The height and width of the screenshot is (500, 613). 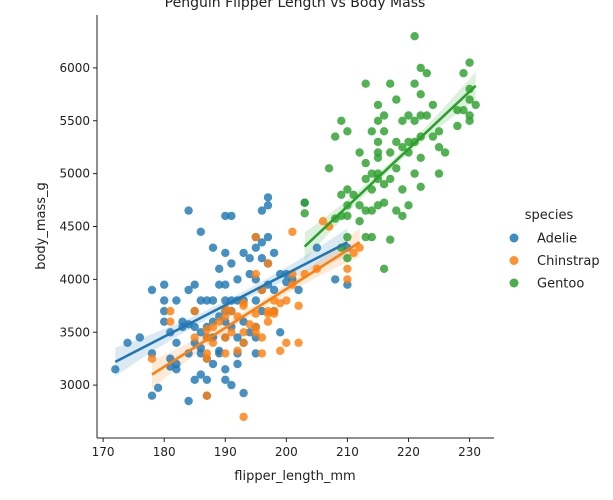 I want to click on regression-line-chinstrap, so click(x=256, y=308).